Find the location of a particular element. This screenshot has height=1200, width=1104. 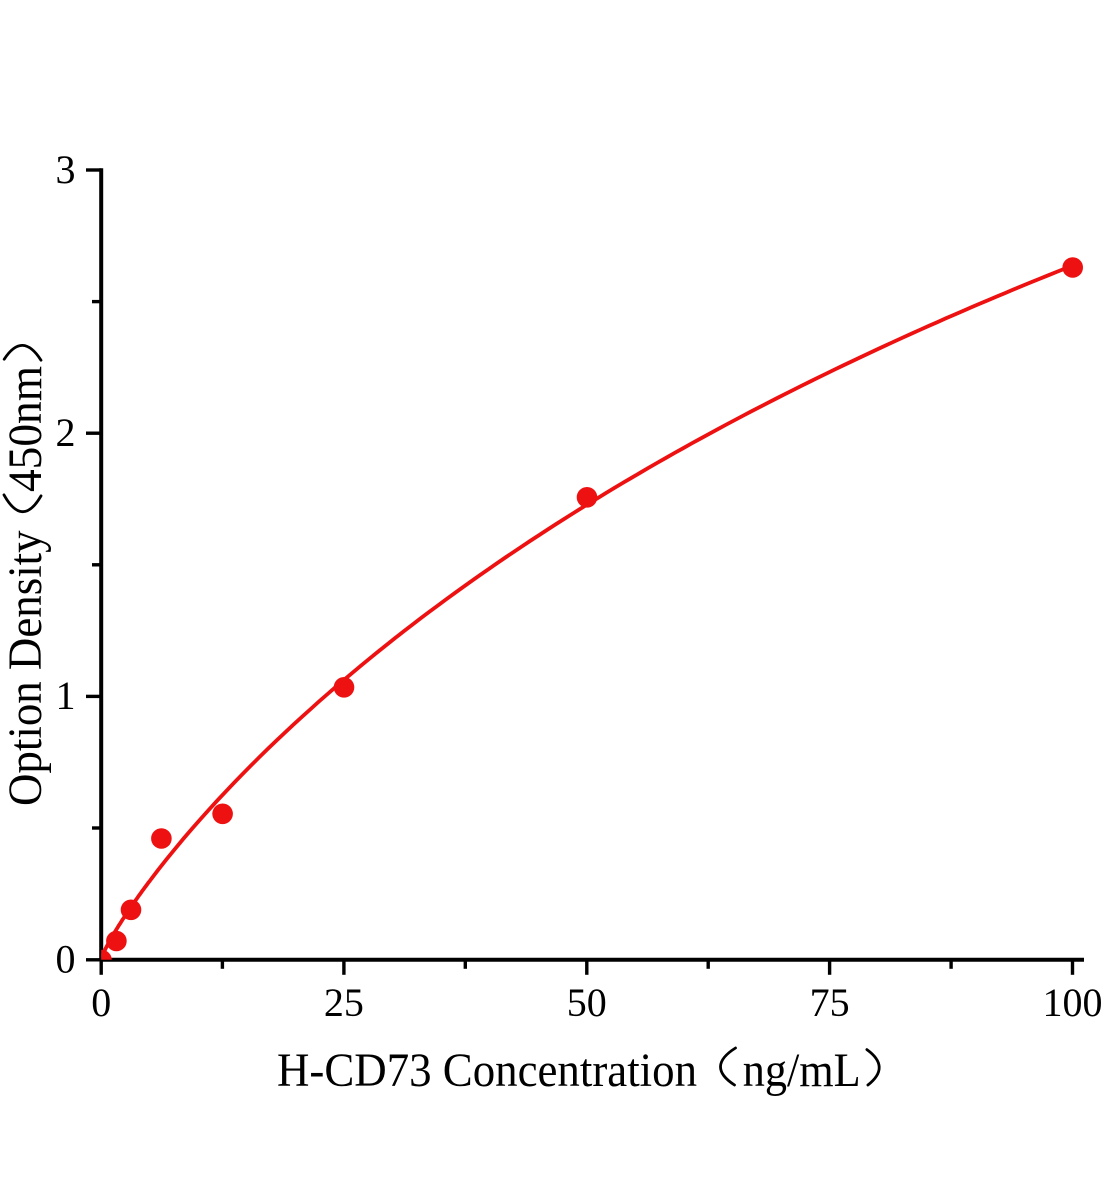

svg-text: 25 is located at coordinates (344, 1002).